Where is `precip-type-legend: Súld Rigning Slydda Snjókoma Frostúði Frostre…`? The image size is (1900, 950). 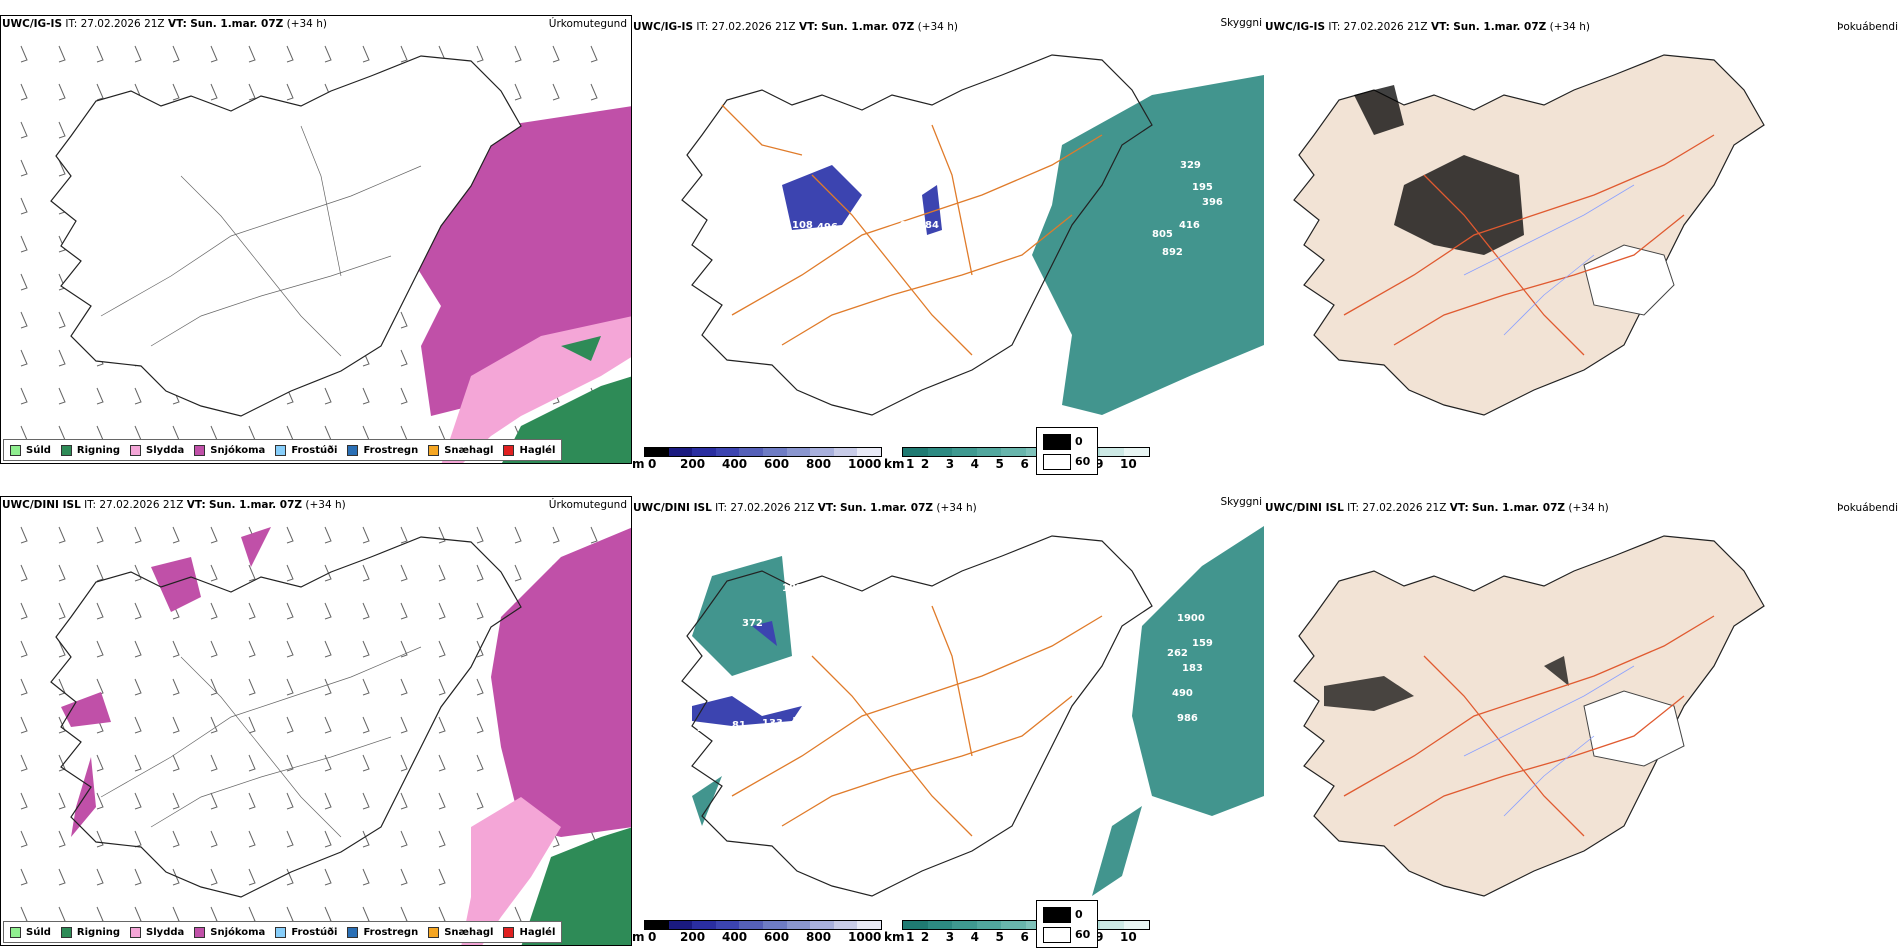 precip-type-legend: Súld Rigning Slydda Snjókoma Frostúði Frostre… is located at coordinates (283, 932).